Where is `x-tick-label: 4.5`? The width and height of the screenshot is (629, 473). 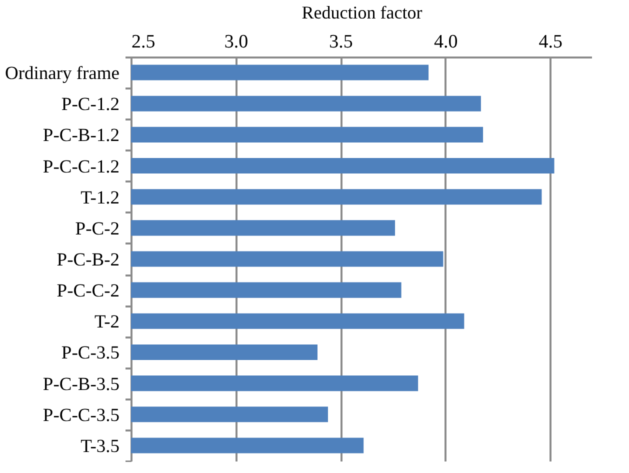 x-tick-label: 4.5 is located at coordinates (550, 42).